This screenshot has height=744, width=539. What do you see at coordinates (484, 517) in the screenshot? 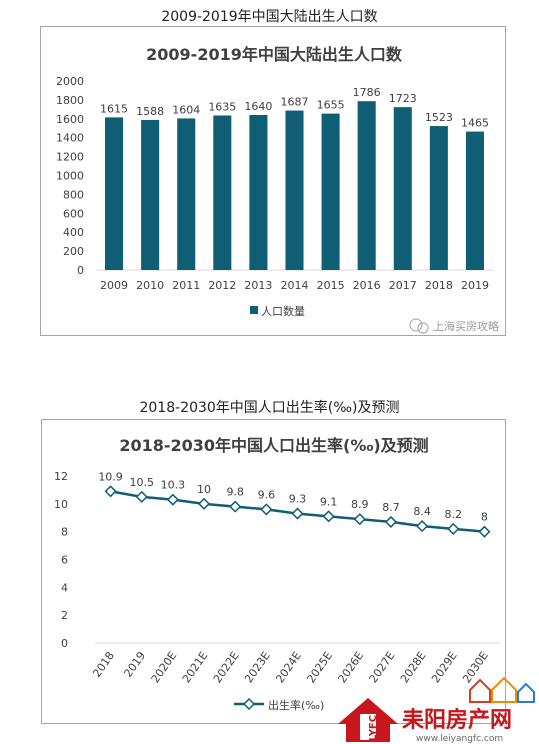
I see `data-label: 8` at bounding box center [484, 517].